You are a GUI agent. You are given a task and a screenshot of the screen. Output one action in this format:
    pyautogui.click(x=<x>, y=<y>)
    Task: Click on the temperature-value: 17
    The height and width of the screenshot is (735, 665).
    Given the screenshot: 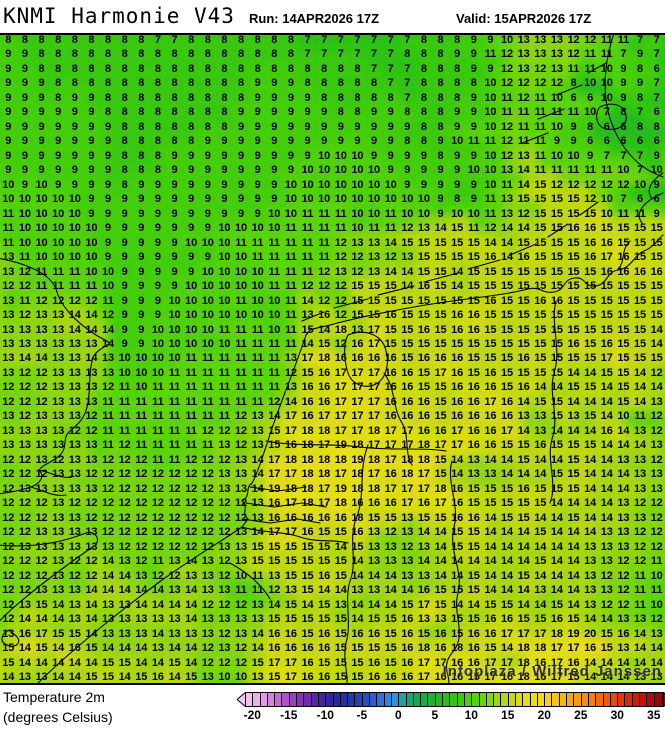 What is the action you would take?
    pyautogui.click(x=274, y=459)
    